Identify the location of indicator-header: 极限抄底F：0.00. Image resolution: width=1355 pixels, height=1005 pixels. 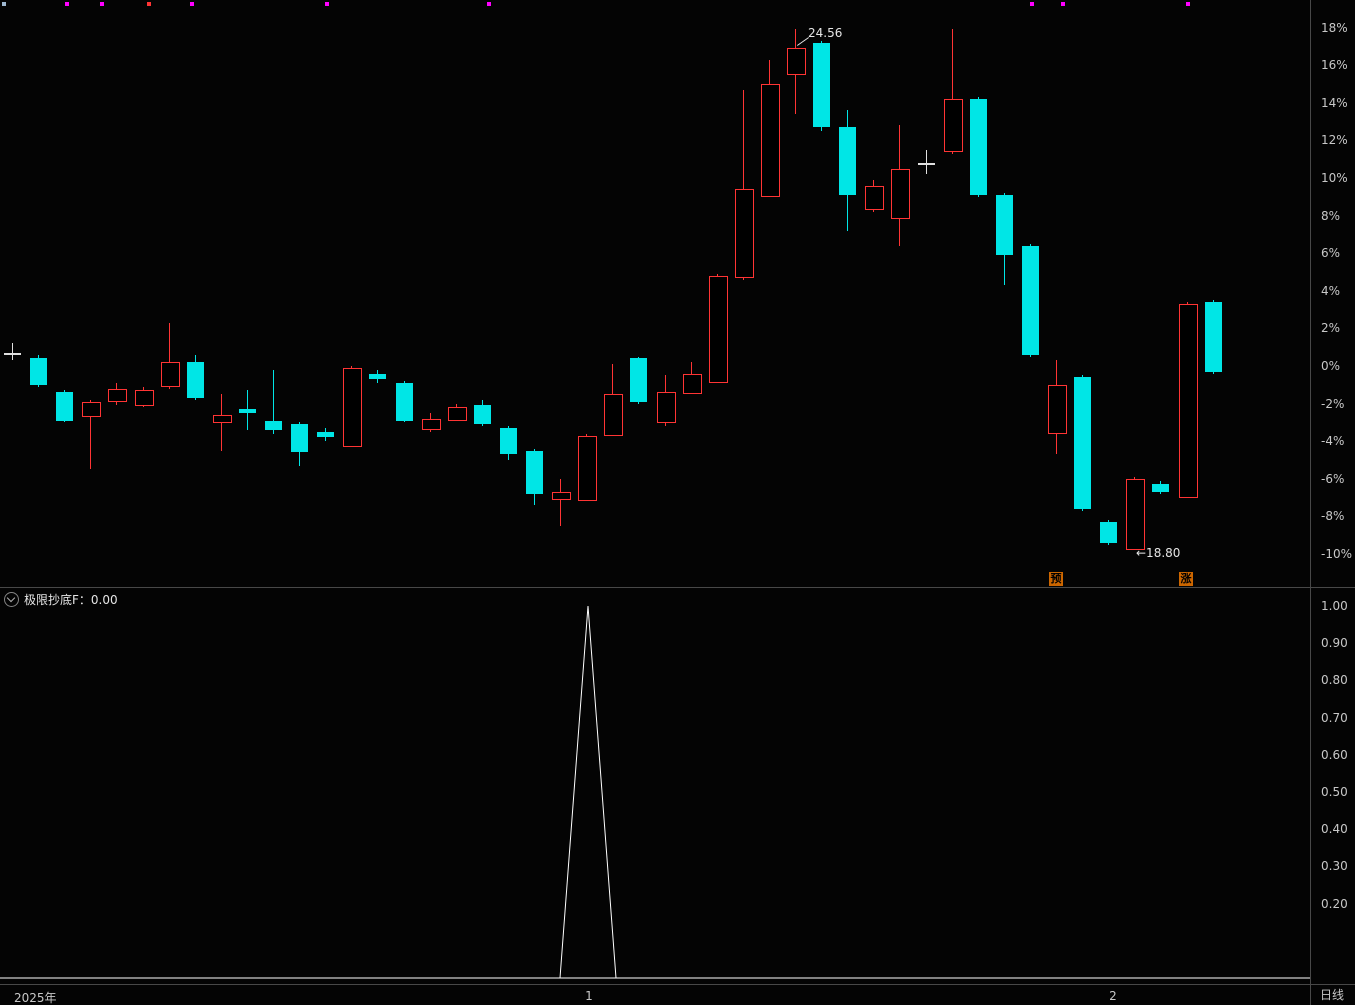
(61, 599).